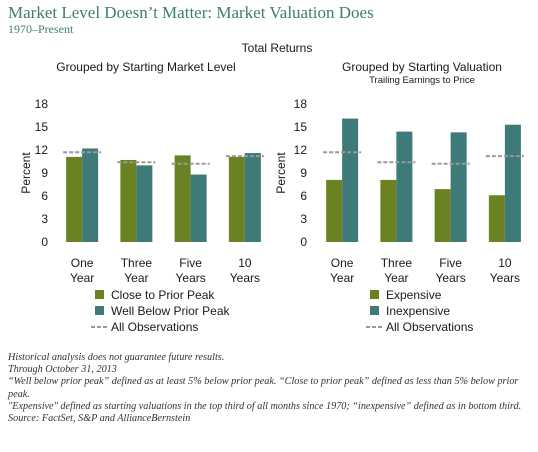 The image size is (538, 452). I want to click on chart1-y-tick-label: 3, so click(44, 219).